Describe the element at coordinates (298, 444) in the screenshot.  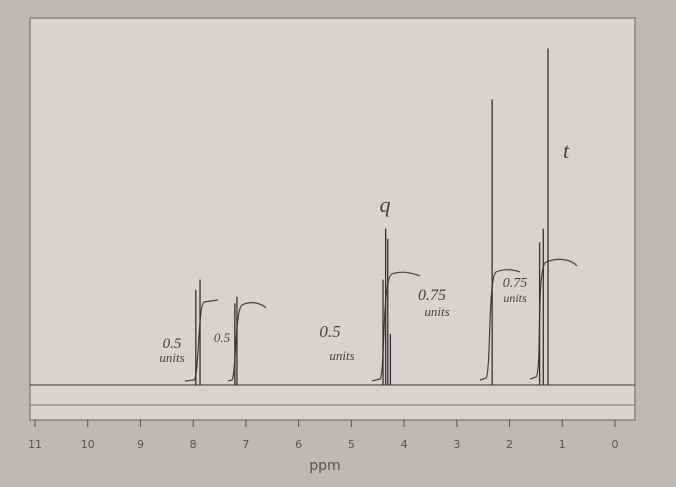
I see `x-tick-label: 6` at that location.